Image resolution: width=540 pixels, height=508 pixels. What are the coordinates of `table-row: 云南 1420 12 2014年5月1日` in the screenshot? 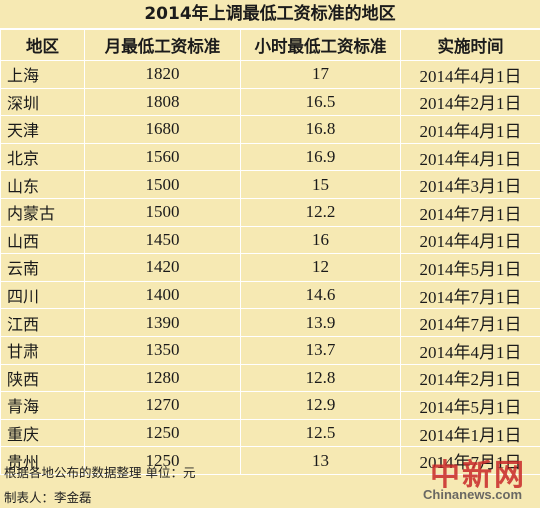 It's located at (270, 267).